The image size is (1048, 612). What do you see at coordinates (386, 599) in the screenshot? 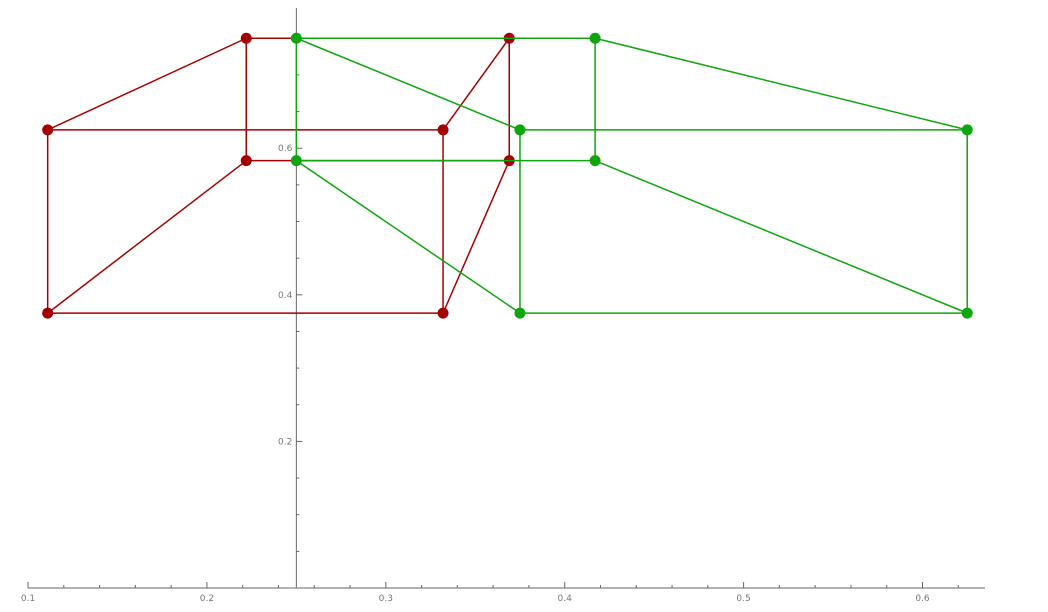
I see `x-tick-label: 0.3` at bounding box center [386, 599].